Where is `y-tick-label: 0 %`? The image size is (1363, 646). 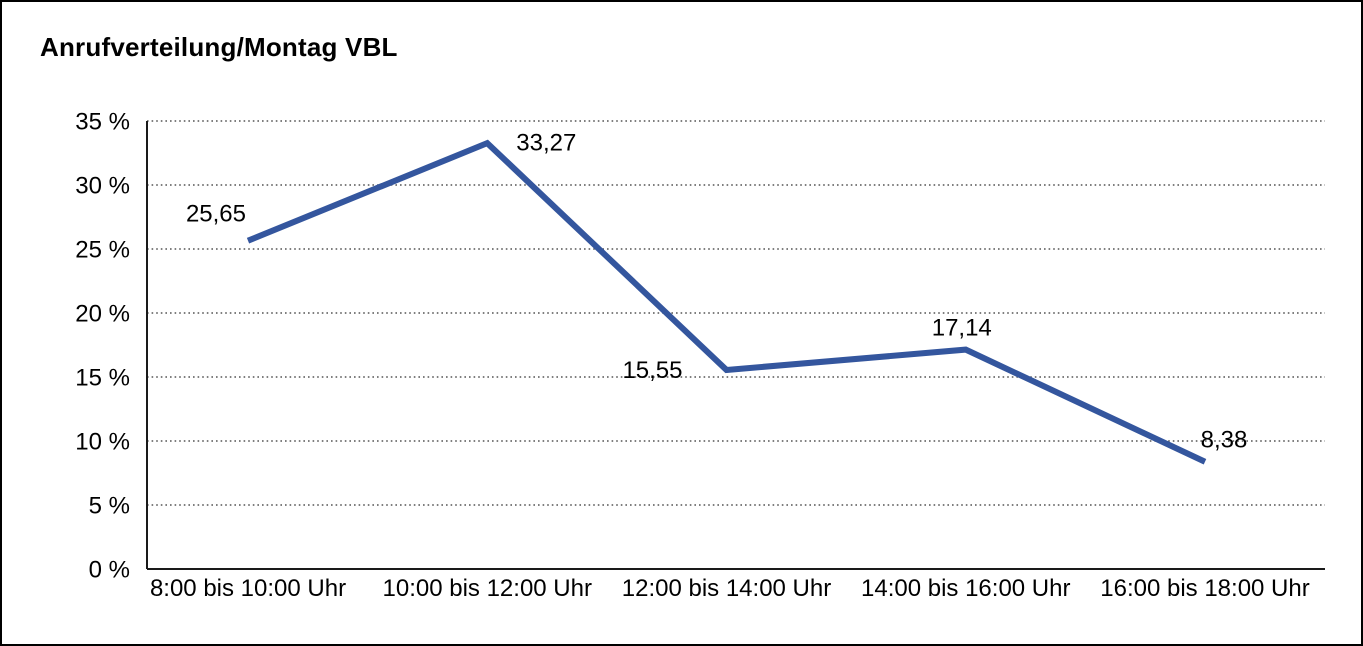 y-tick-label: 0 % is located at coordinates (109, 570).